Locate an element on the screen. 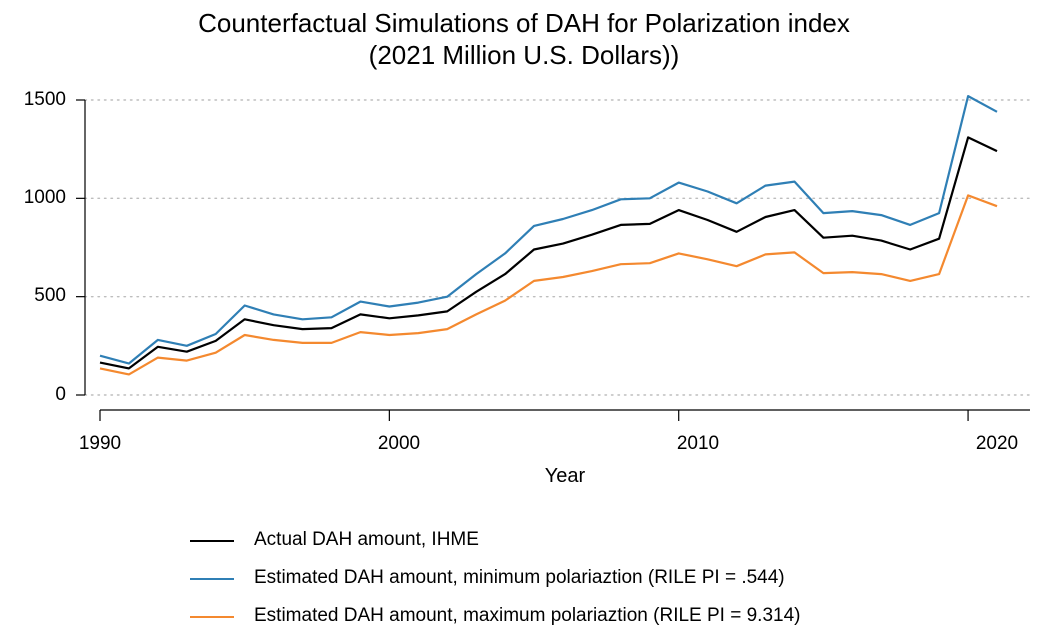 This screenshot has height=640, width=1048. x-axis-label: Year is located at coordinates (565, 476).